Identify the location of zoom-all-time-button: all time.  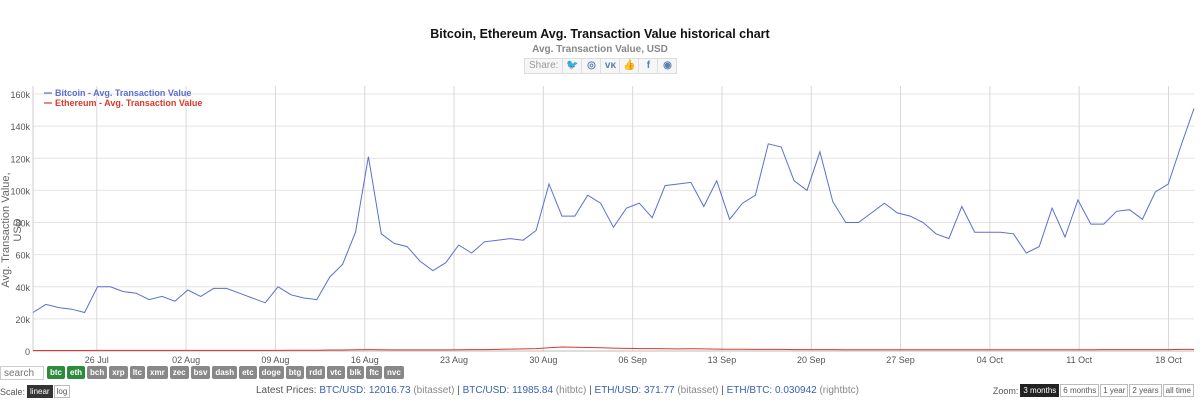
(1178, 390).